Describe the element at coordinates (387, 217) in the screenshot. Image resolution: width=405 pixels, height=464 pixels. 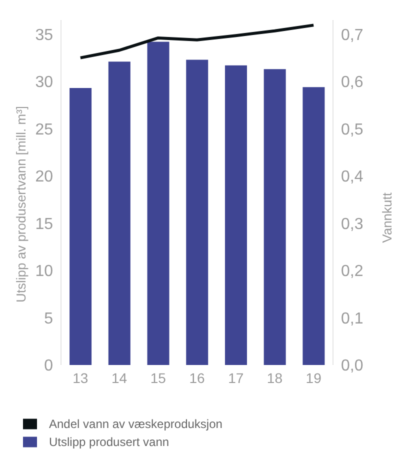
I see `y2-axis-title: Vannkutt` at that location.